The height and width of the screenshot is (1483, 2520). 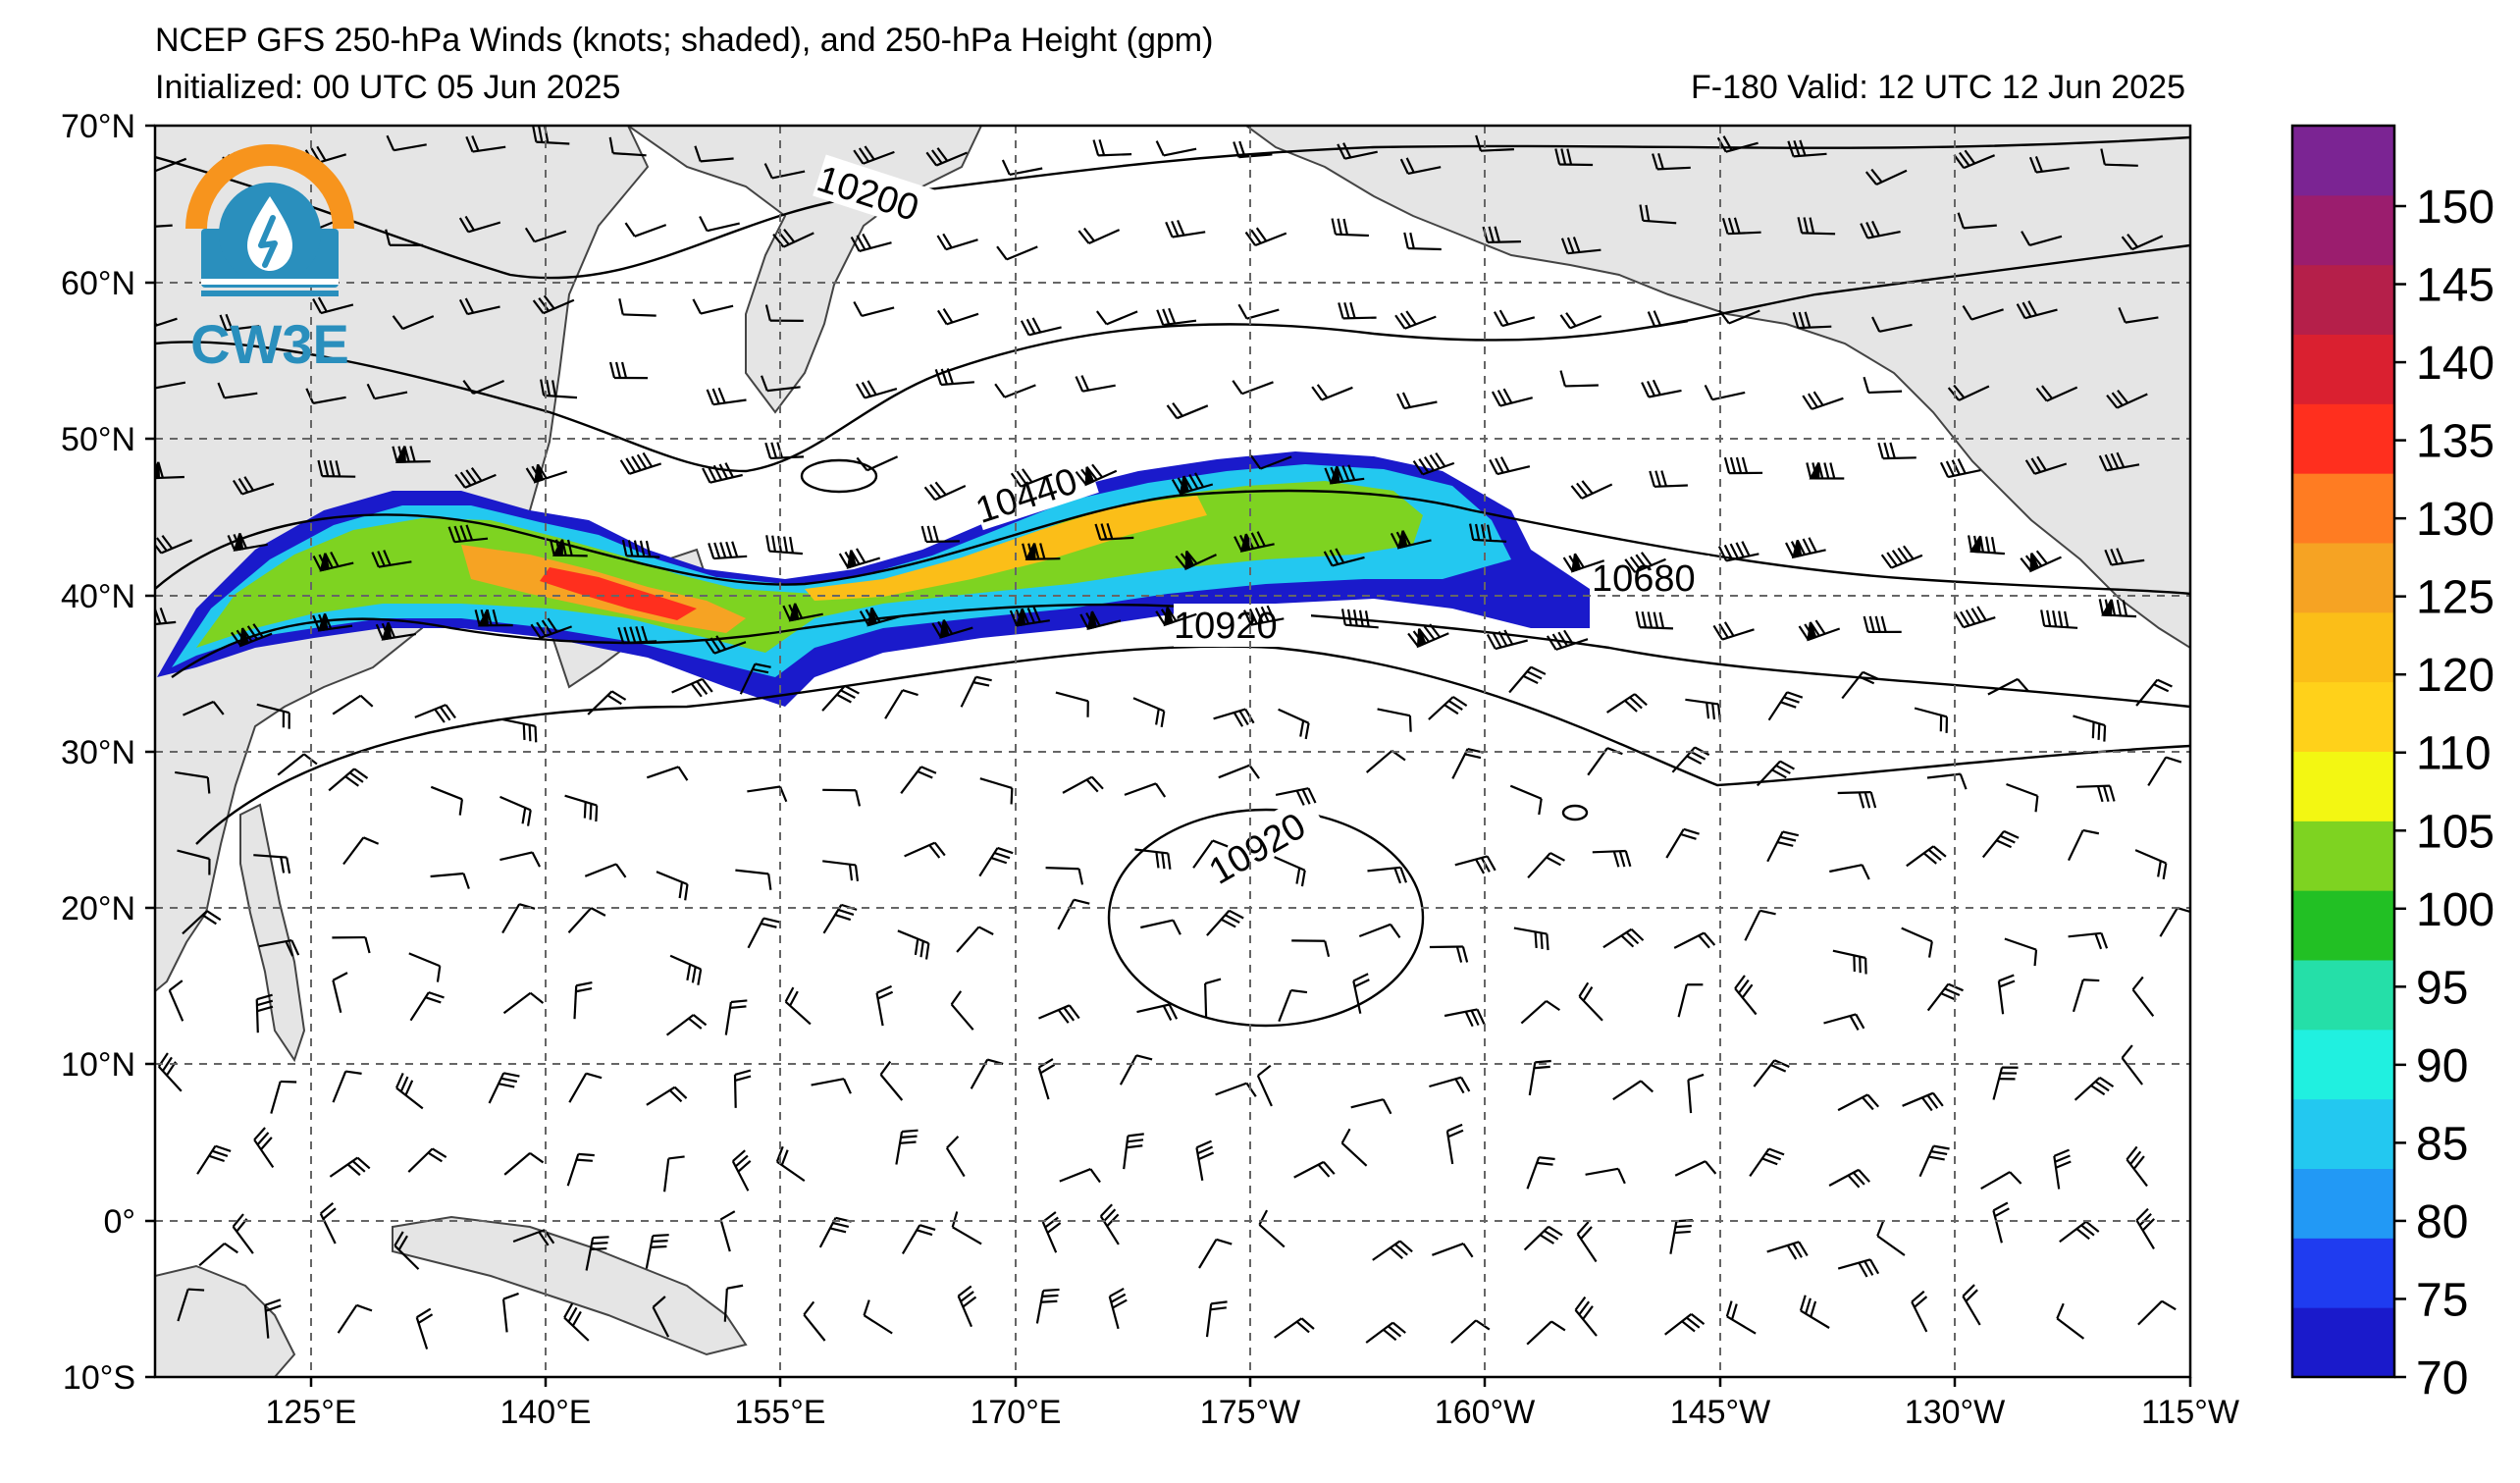 I want to click on lat-label: 30°N, so click(x=98, y=753).